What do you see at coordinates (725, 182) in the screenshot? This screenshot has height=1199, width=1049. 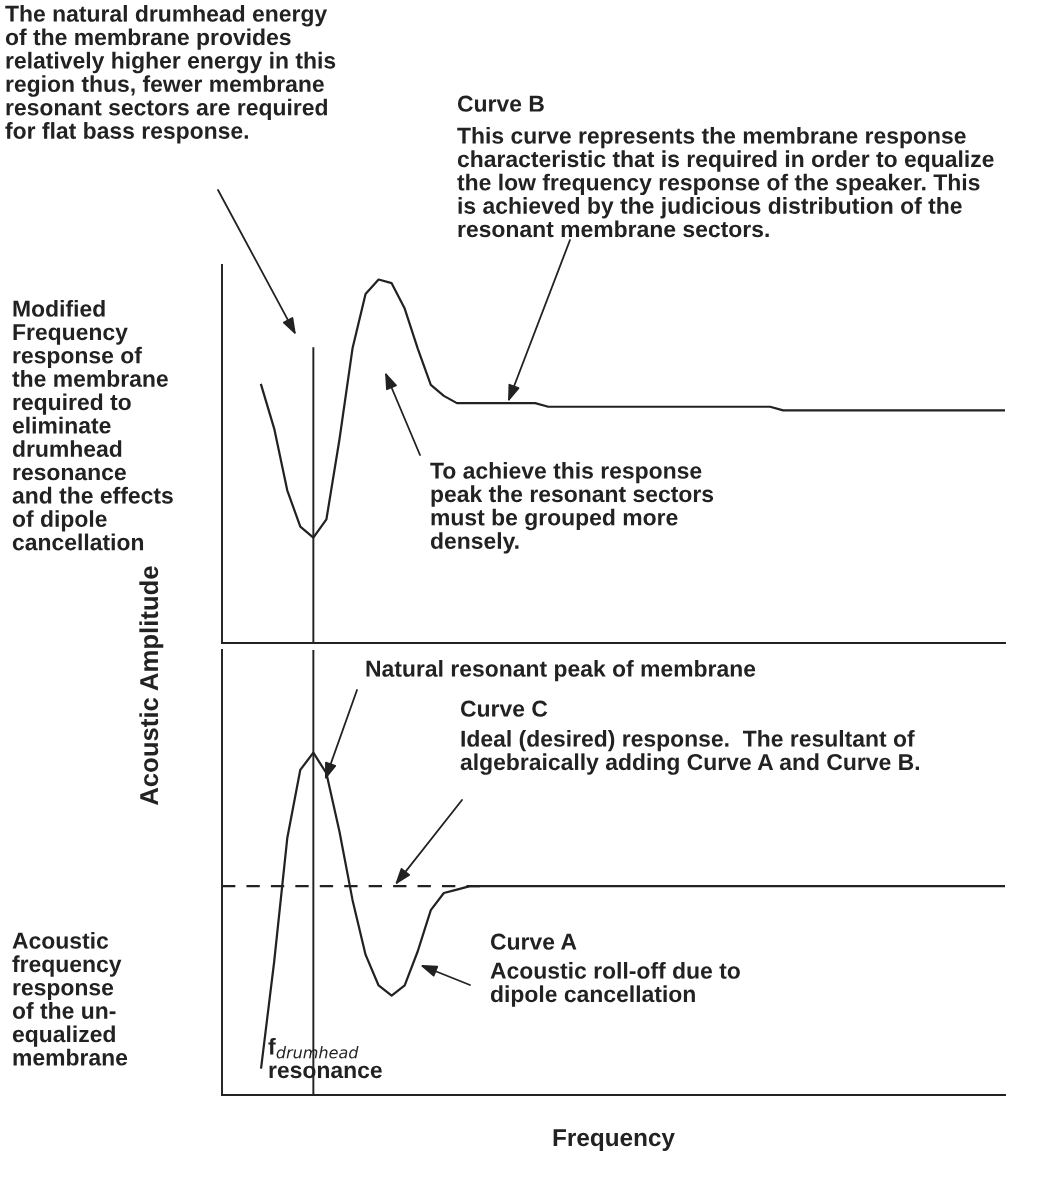 I see `text: This curve represents the membrane response characteristic that is required in order to equalize the low frequency response of the speaker. This is achieved by the judicious distribution of the resonant membrane sectors.` at bounding box center [725, 182].